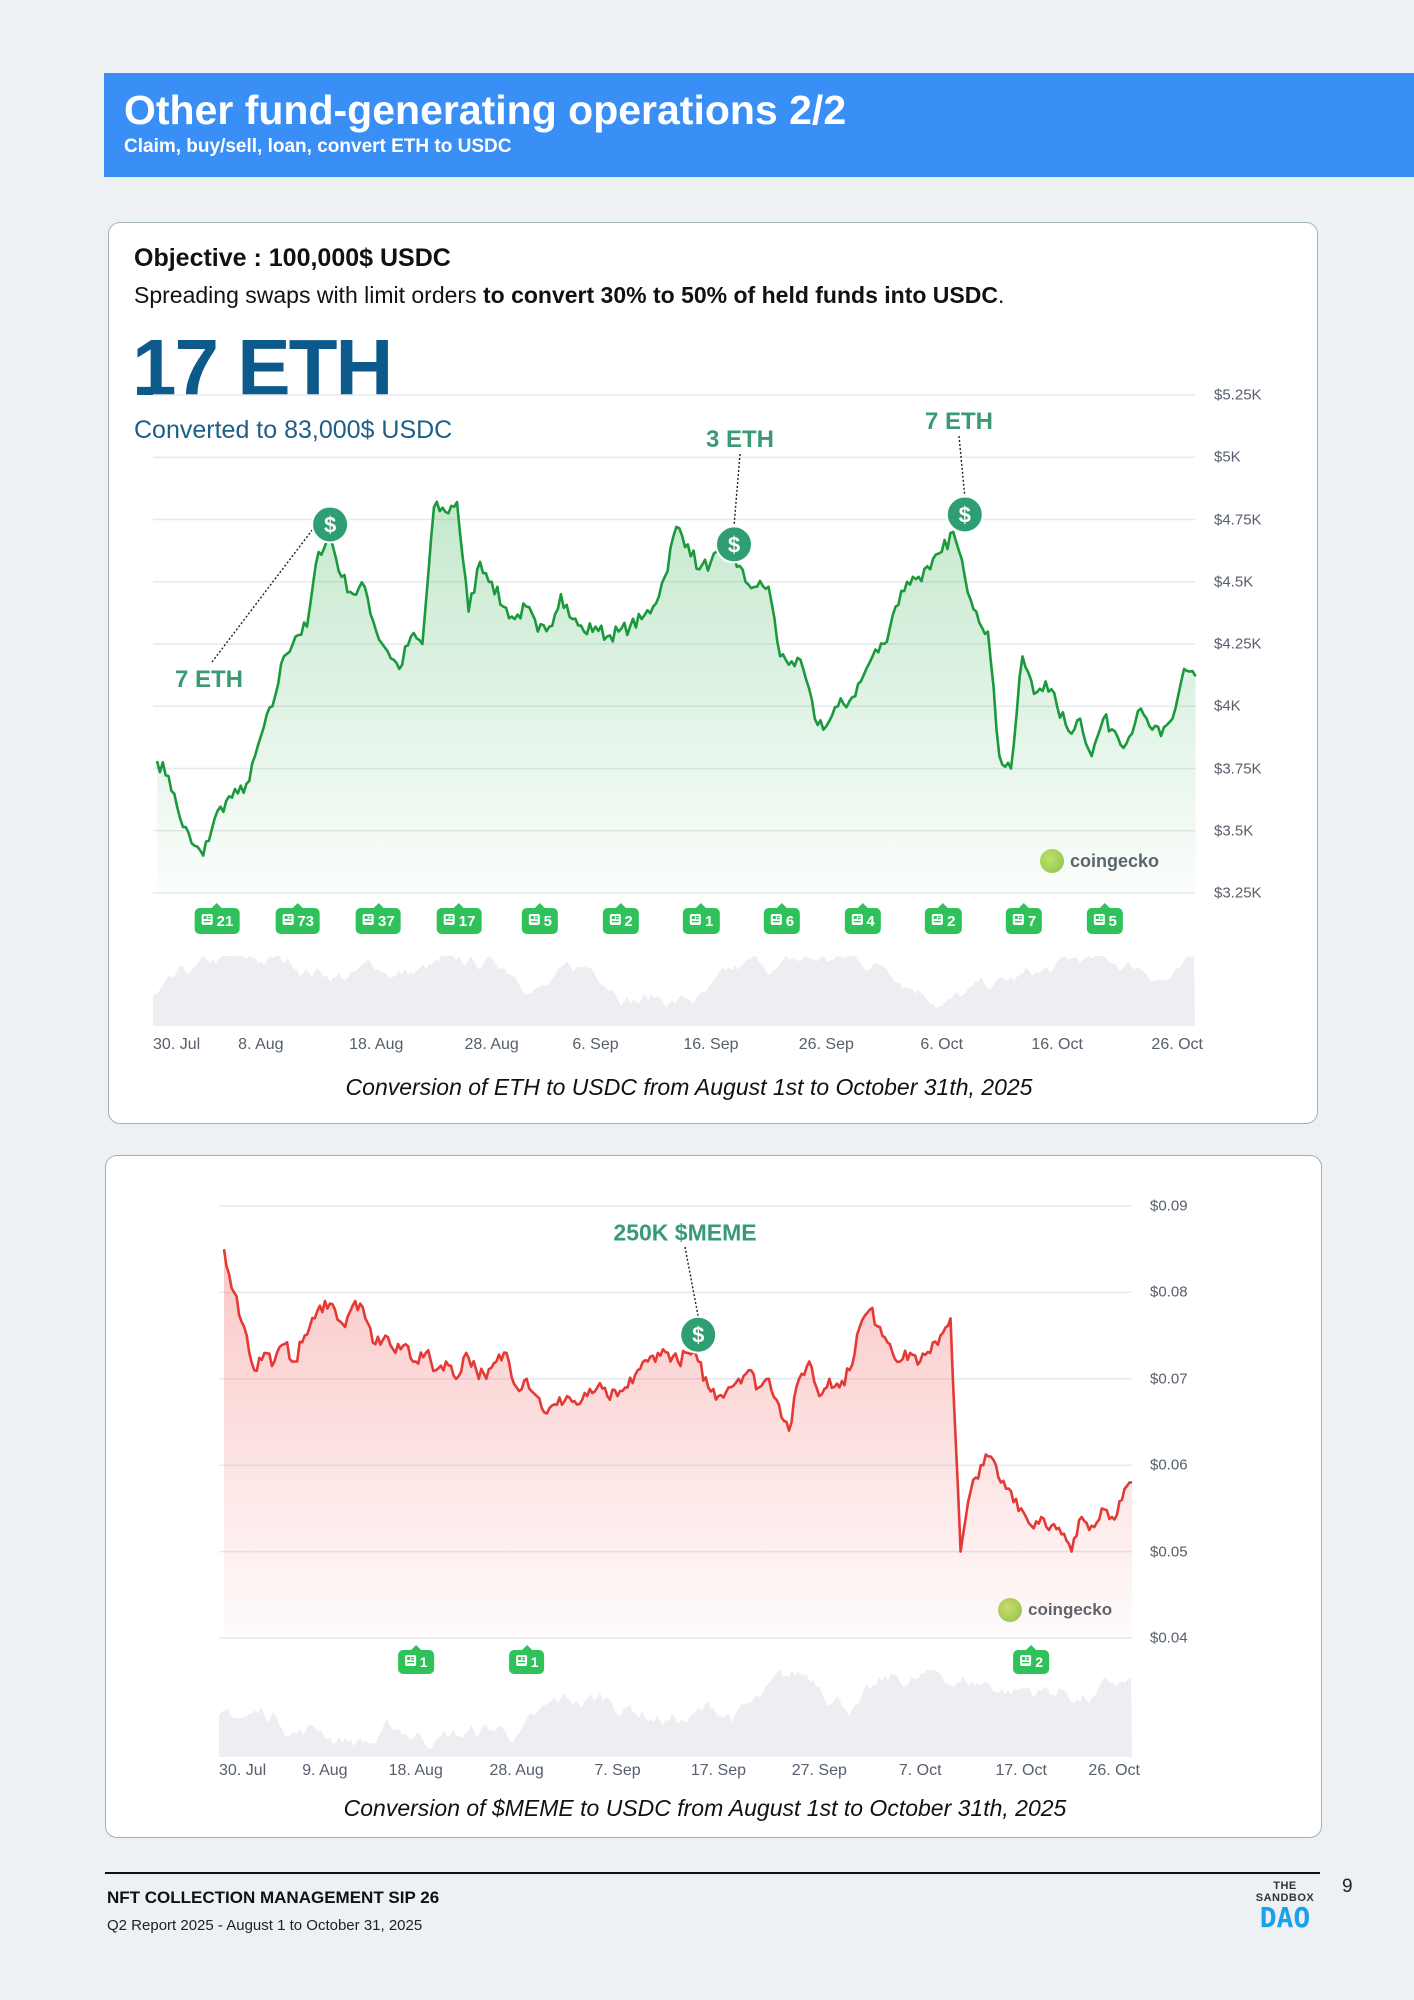 This screenshot has height=2000, width=1414. What do you see at coordinates (1021, 1770) in the screenshot?
I see `x-tick-label: 17. Oct` at bounding box center [1021, 1770].